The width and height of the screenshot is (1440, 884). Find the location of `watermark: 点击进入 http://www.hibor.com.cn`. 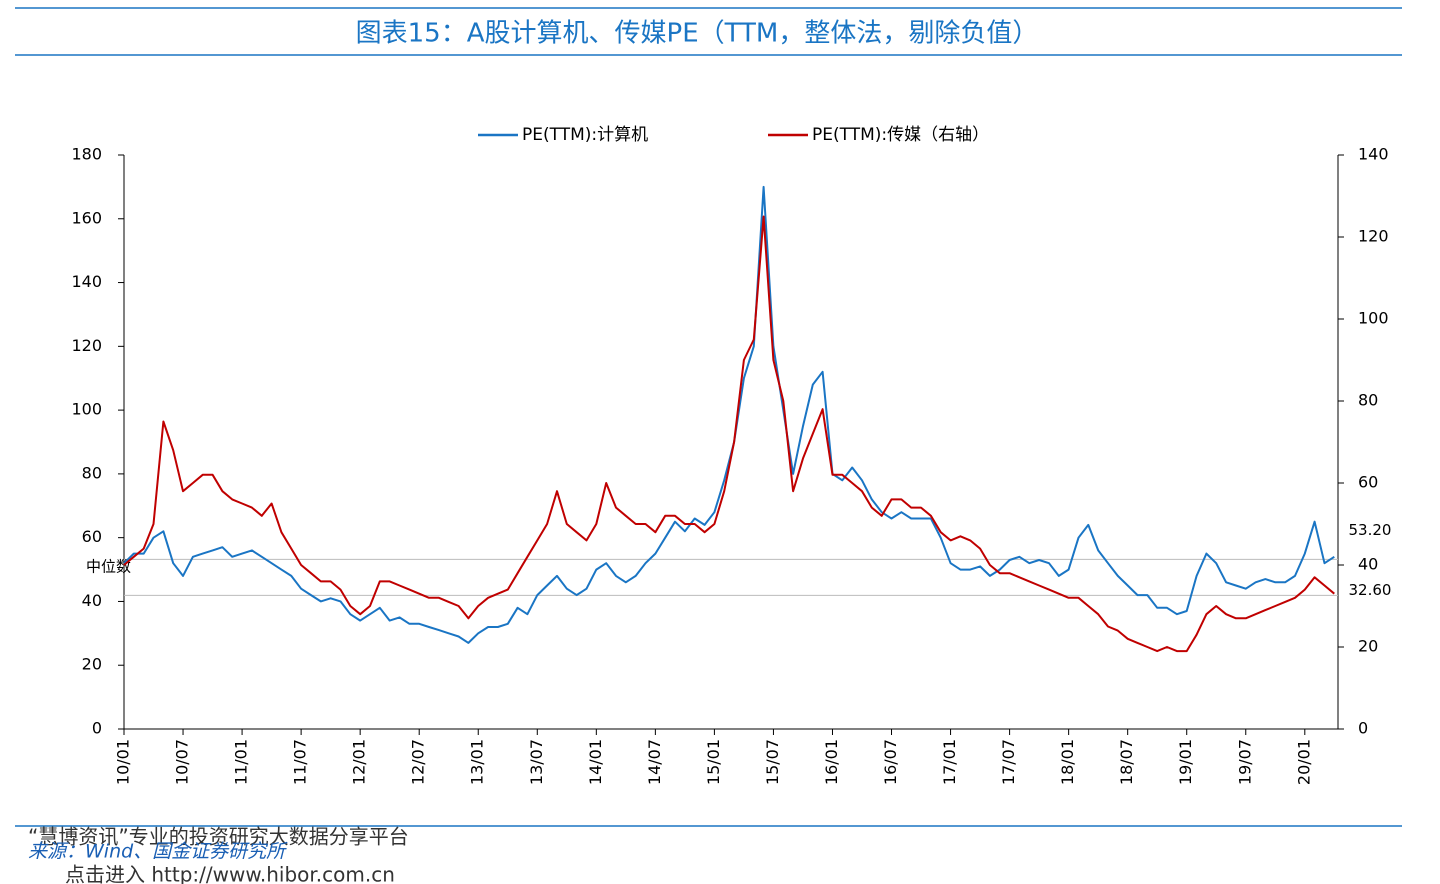

watermark: 点击进入 http://www.hibor.com.cn is located at coordinates (230, 873).